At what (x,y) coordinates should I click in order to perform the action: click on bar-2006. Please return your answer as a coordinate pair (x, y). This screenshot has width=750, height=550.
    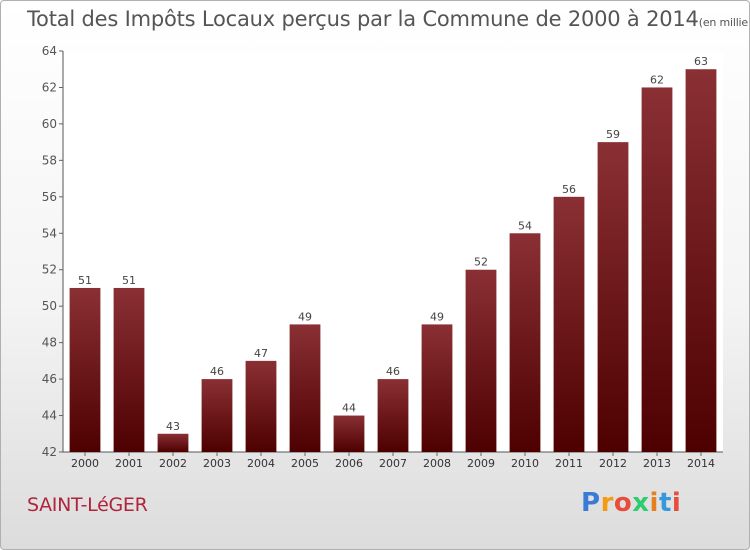
    Looking at the image, I should click on (349, 433).